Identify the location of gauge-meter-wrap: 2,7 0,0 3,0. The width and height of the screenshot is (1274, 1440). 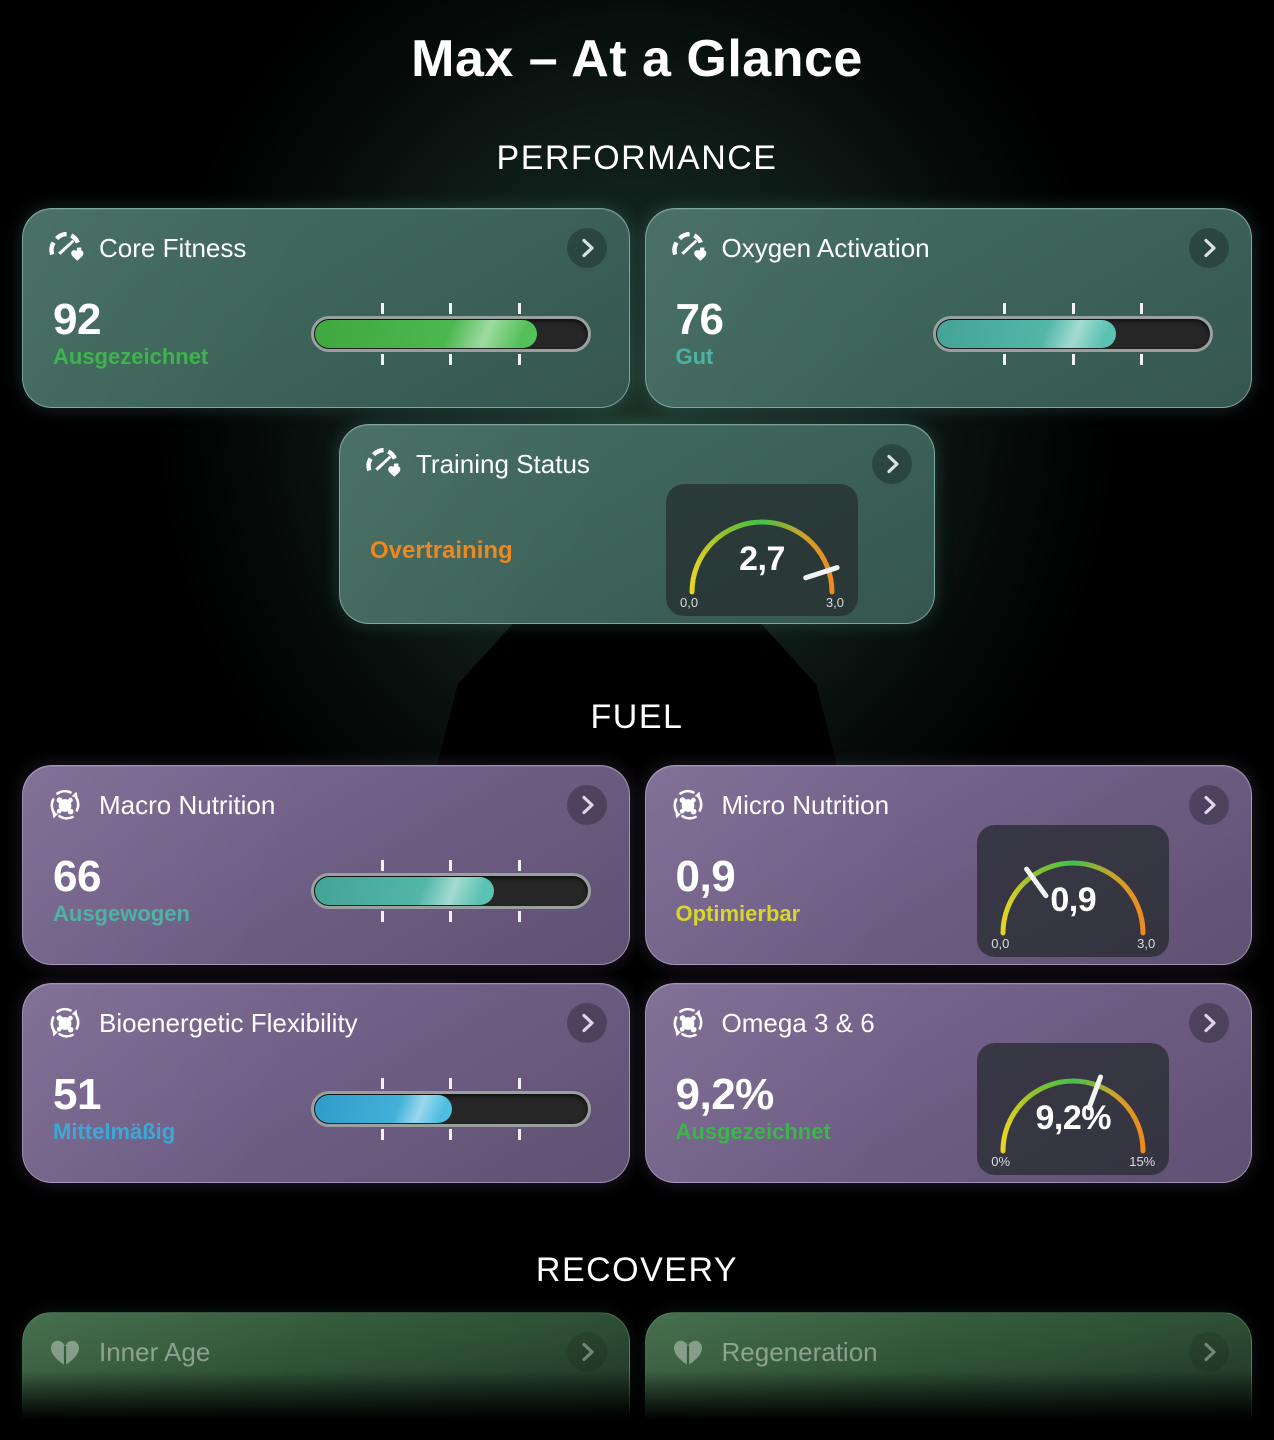
(762, 550).